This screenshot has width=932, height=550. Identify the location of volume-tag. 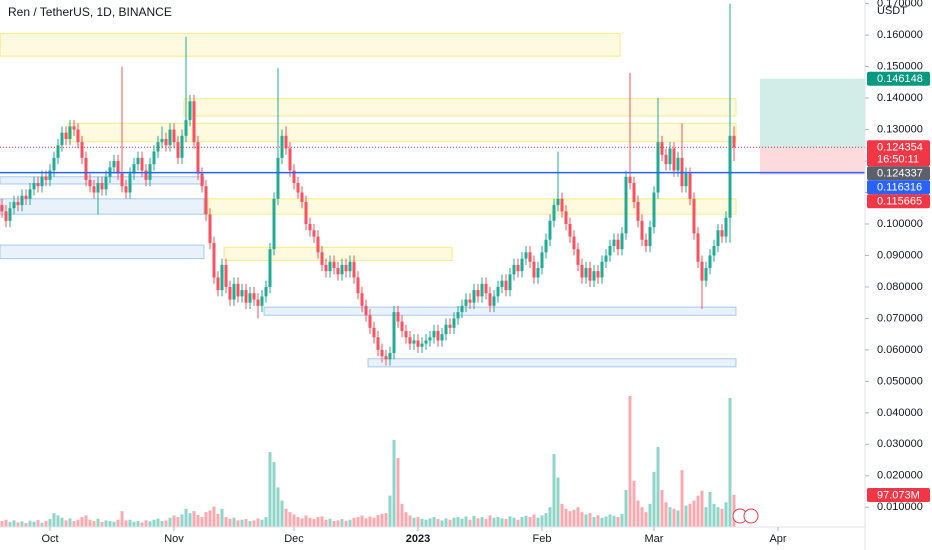
(898, 494).